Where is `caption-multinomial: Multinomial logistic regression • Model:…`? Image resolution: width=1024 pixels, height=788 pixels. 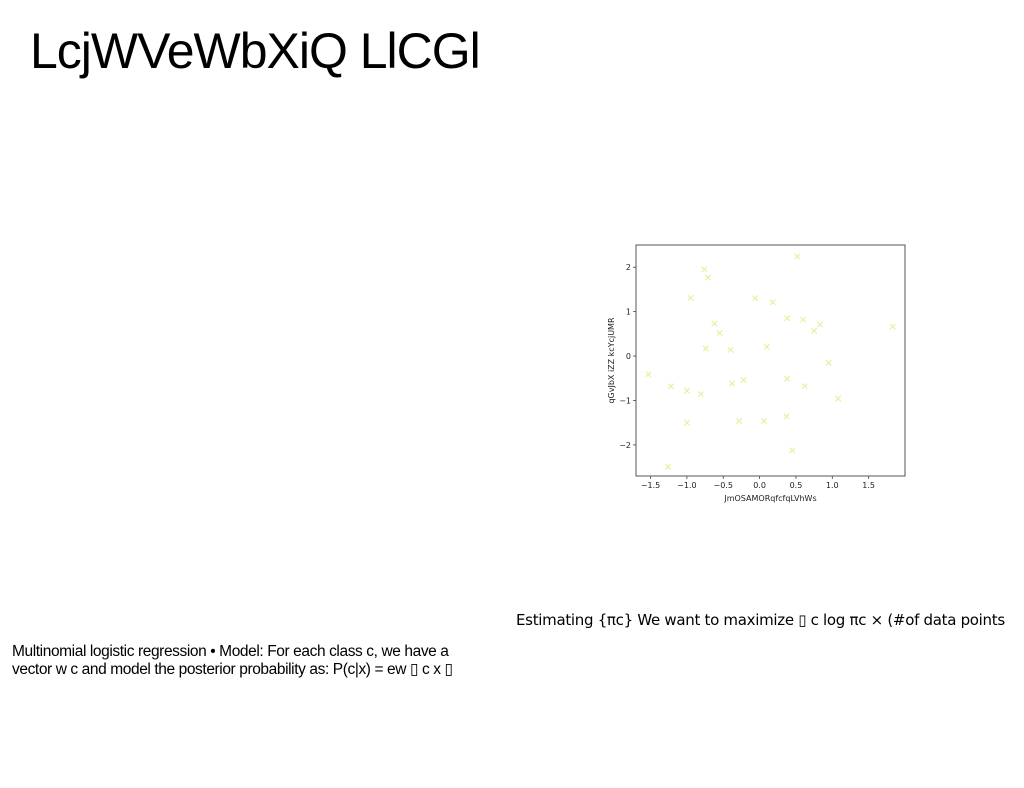 caption-multinomial: Multinomial logistic regression • Model:… is located at coordinates (257, 661).